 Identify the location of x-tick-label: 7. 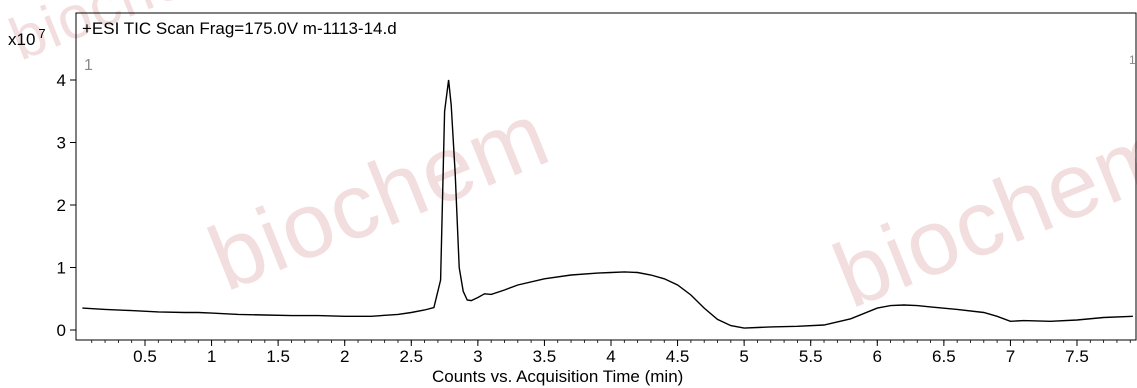
(1010, 356).